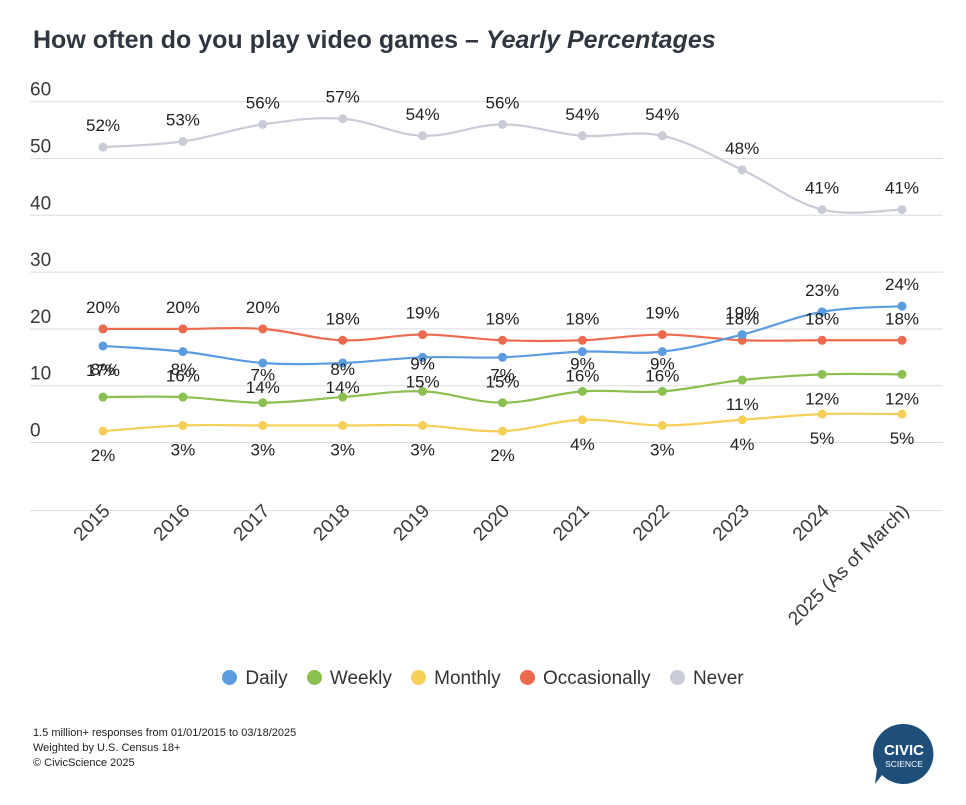 The width and height of the screenshot is (966, 805). Describe the element at coordinates (266, 678) in the screenshot. I see `legend-label-daily: Daily` at that location.